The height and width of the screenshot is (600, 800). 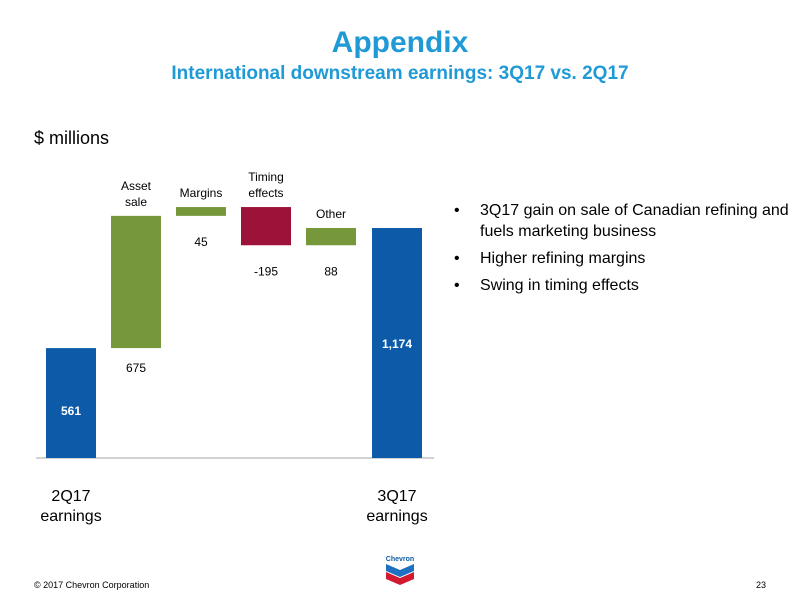 What do you see at coordinates (400, 569) in the screenshot?
I see `chevron-logo-icon: Chevron` at bounding box center [400, 569].